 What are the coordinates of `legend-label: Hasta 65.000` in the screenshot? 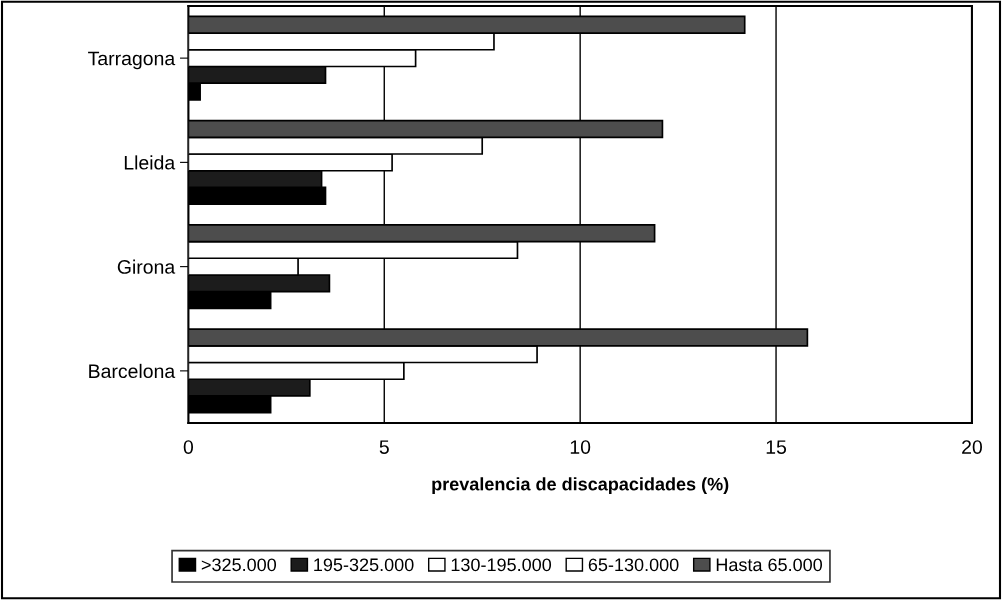 It's located at (769, 565).